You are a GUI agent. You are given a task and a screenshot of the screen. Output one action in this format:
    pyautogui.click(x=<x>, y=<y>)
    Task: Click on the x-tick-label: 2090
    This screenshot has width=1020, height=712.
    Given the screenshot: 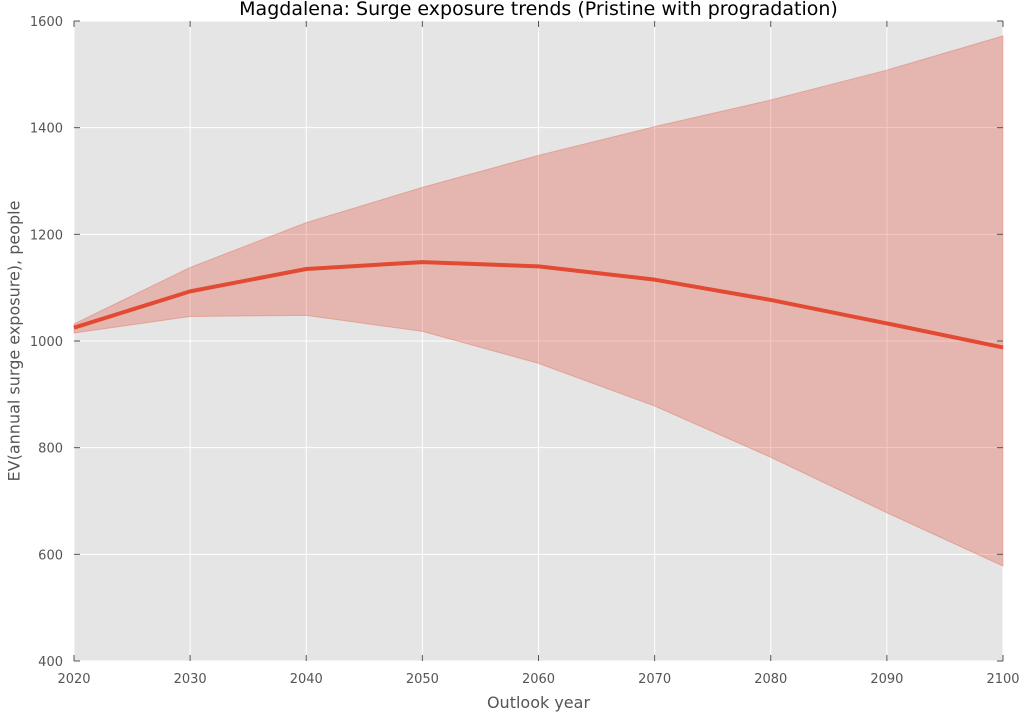 What is the action you would take?
    pyautogui.click(x=886, y=679)
    